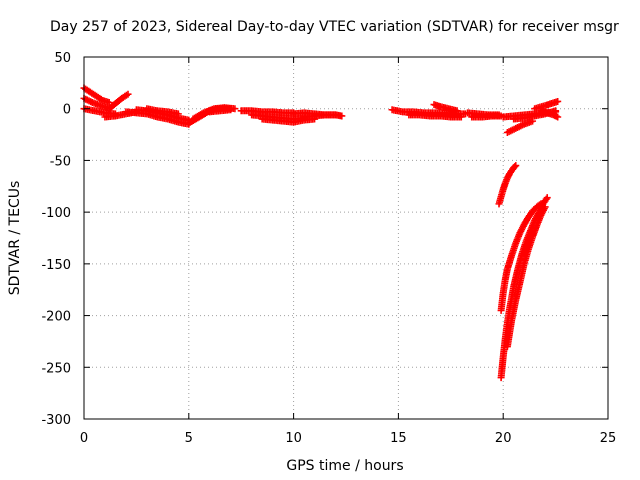 This screenshot has height=480, width=640. Describe the element at coordinates (67, 110) in the screenshot. I see `y-tick-label: 0` at that location.